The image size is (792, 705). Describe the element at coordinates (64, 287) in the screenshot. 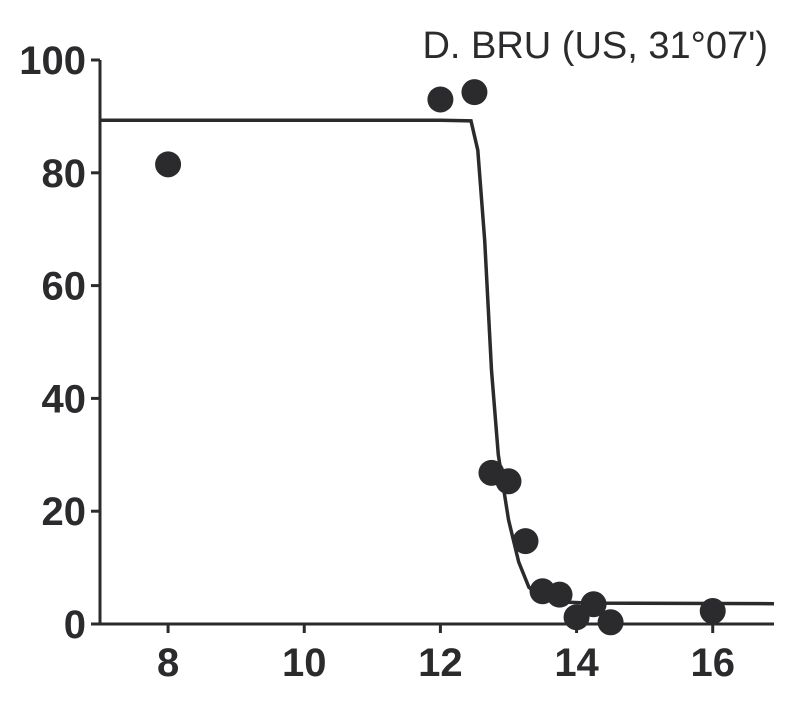

I see `y-tick-label: 60` at that location.